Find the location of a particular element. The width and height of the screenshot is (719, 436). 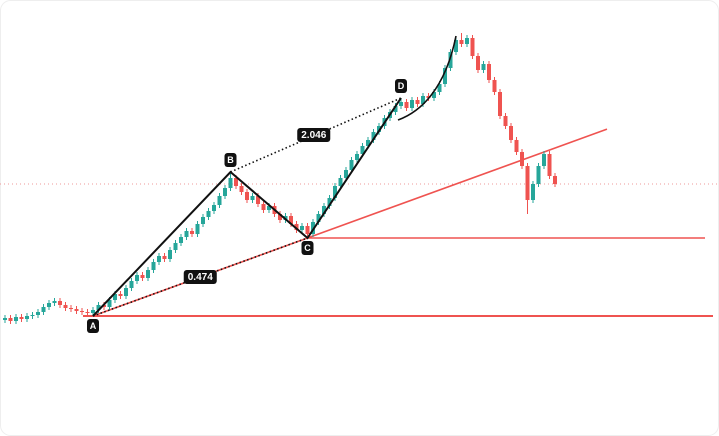

ratio-label-text: 0.474 is located at coordinates (200, 277).